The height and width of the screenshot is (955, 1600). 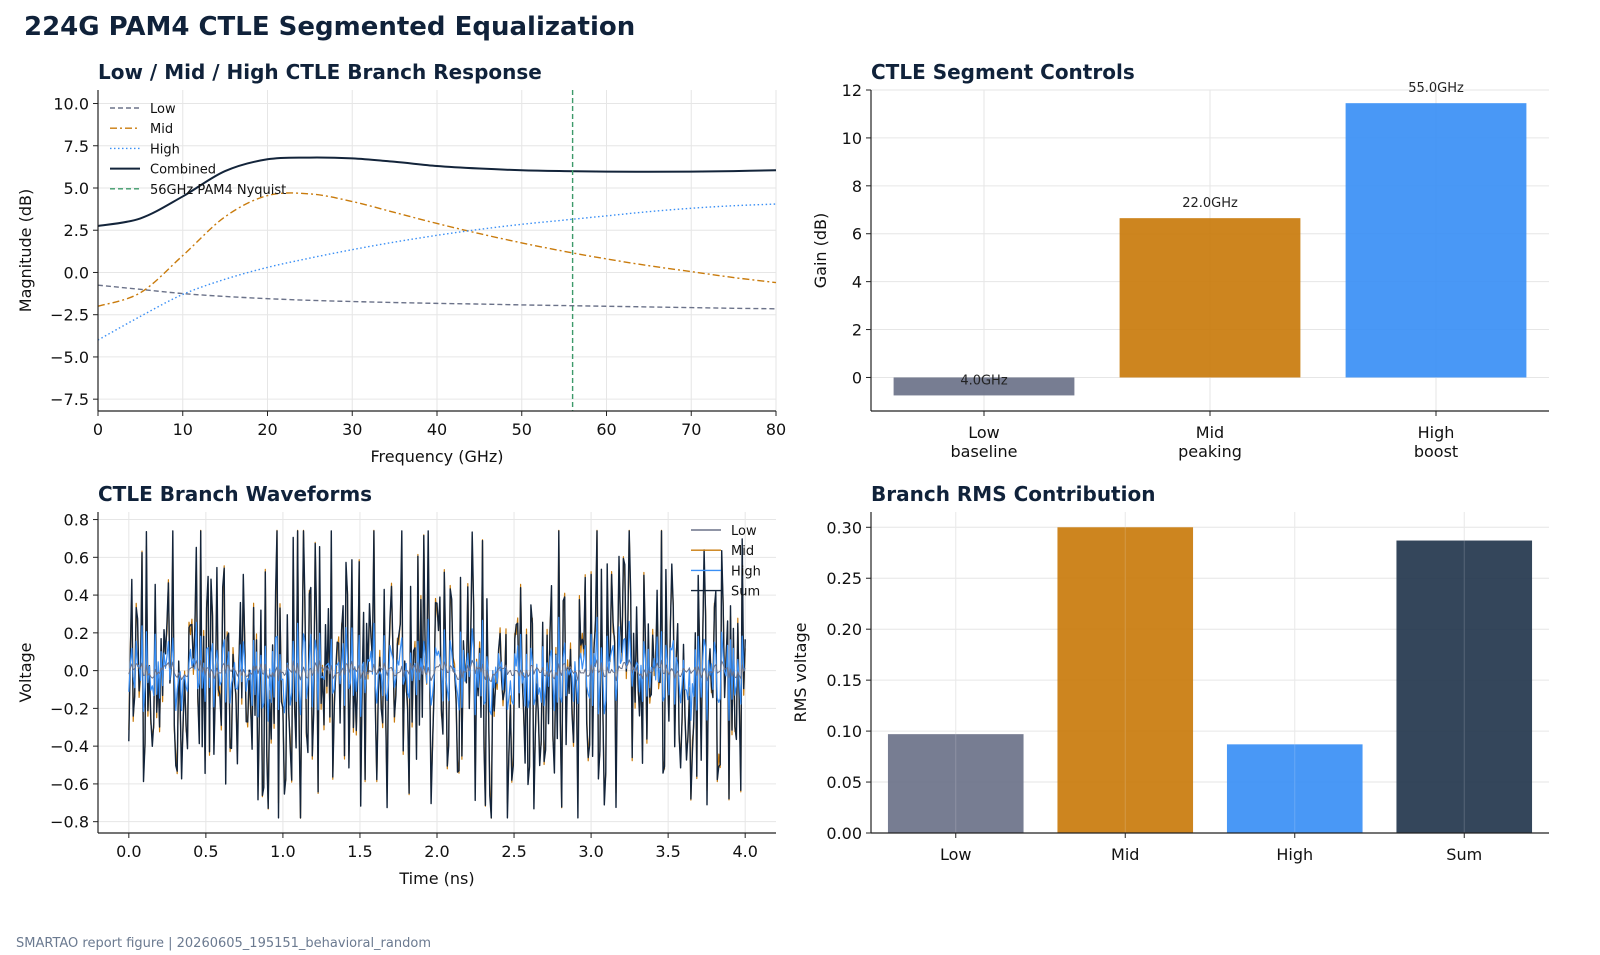 I want to click on x-tick-label: Sum, so click(x=1464, y=854).